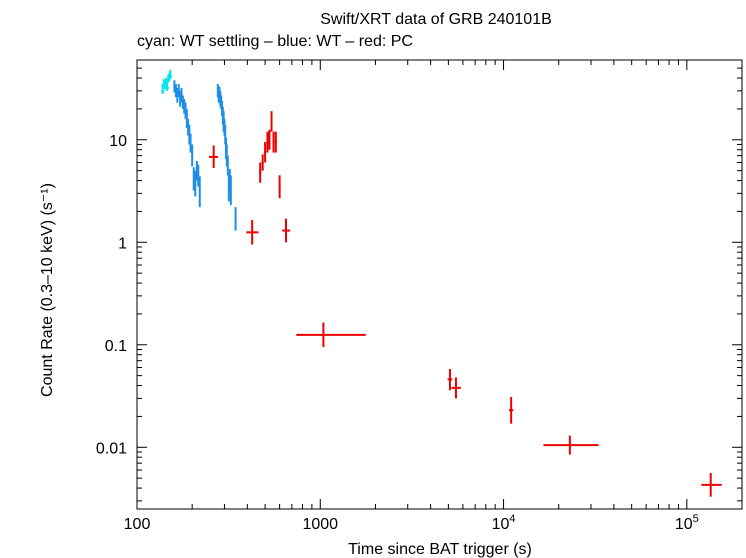 The image size is (746, 558). What do you see at coordinates (137, 524) in the screenshot?
I see `x-tick-label: 100` at bounding box center [137, 524].